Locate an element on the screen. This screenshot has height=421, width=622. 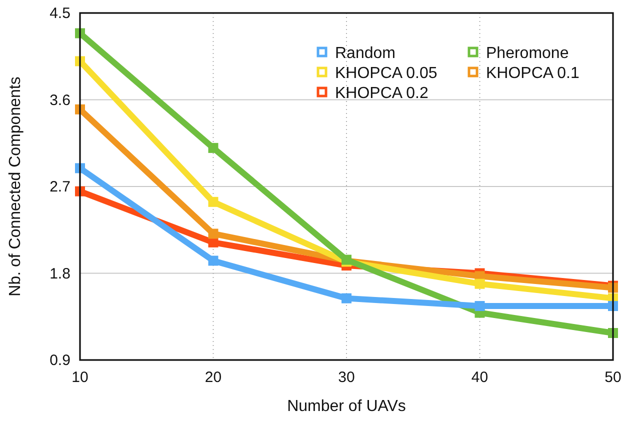
legend-label: Random is located at coordinates (365, 53).